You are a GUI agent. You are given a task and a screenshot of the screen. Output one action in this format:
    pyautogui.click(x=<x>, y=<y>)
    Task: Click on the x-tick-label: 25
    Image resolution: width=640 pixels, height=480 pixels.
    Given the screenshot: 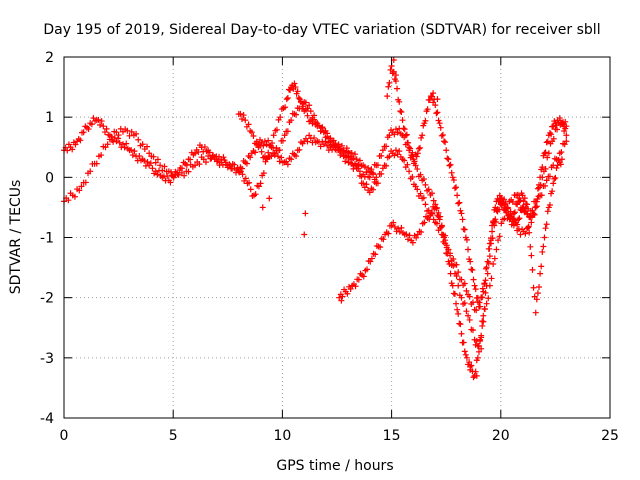 What is the action you would take?
    pyautogui.click(x=610, y=436)
    